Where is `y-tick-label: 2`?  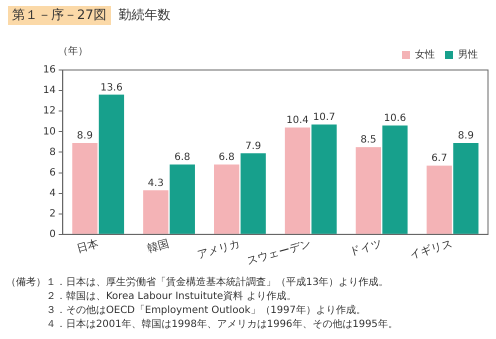
y-tick-label: 2 is located at coordinates (52, 214).